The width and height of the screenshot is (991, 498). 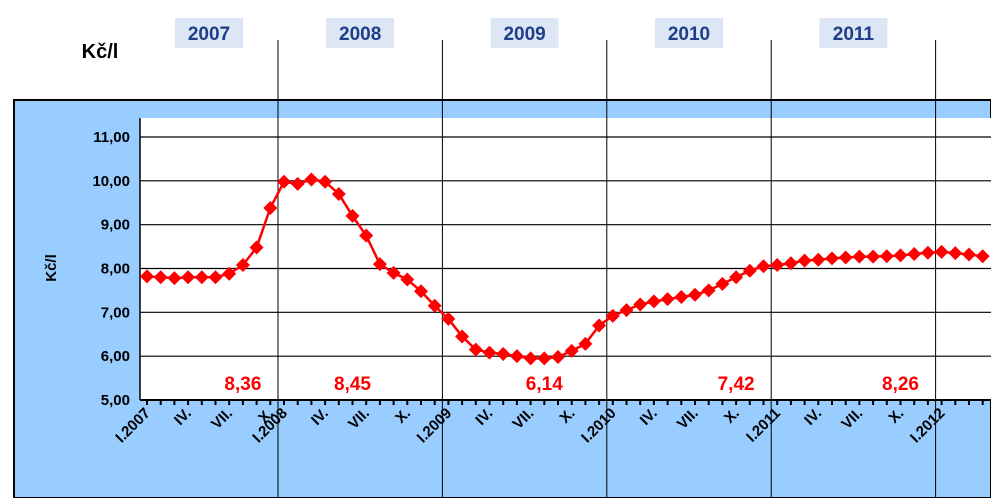 I want to click on y-tick-label: 9,00, so click(x=115, y=225).